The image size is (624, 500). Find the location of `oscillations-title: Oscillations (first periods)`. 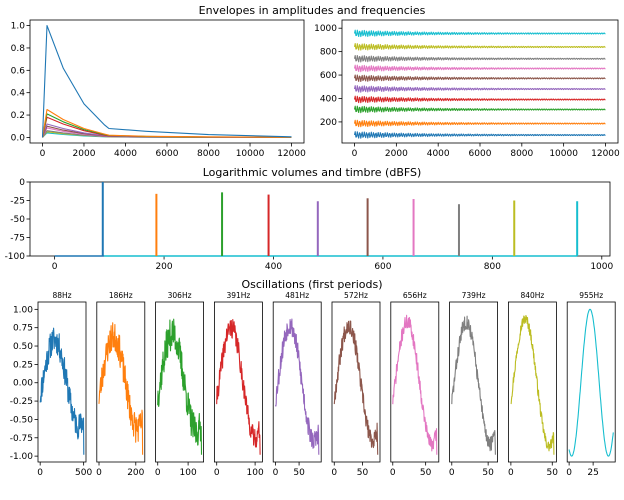

oscillations-title: Oscillations (first periods) is located at coordinates (312, 284).